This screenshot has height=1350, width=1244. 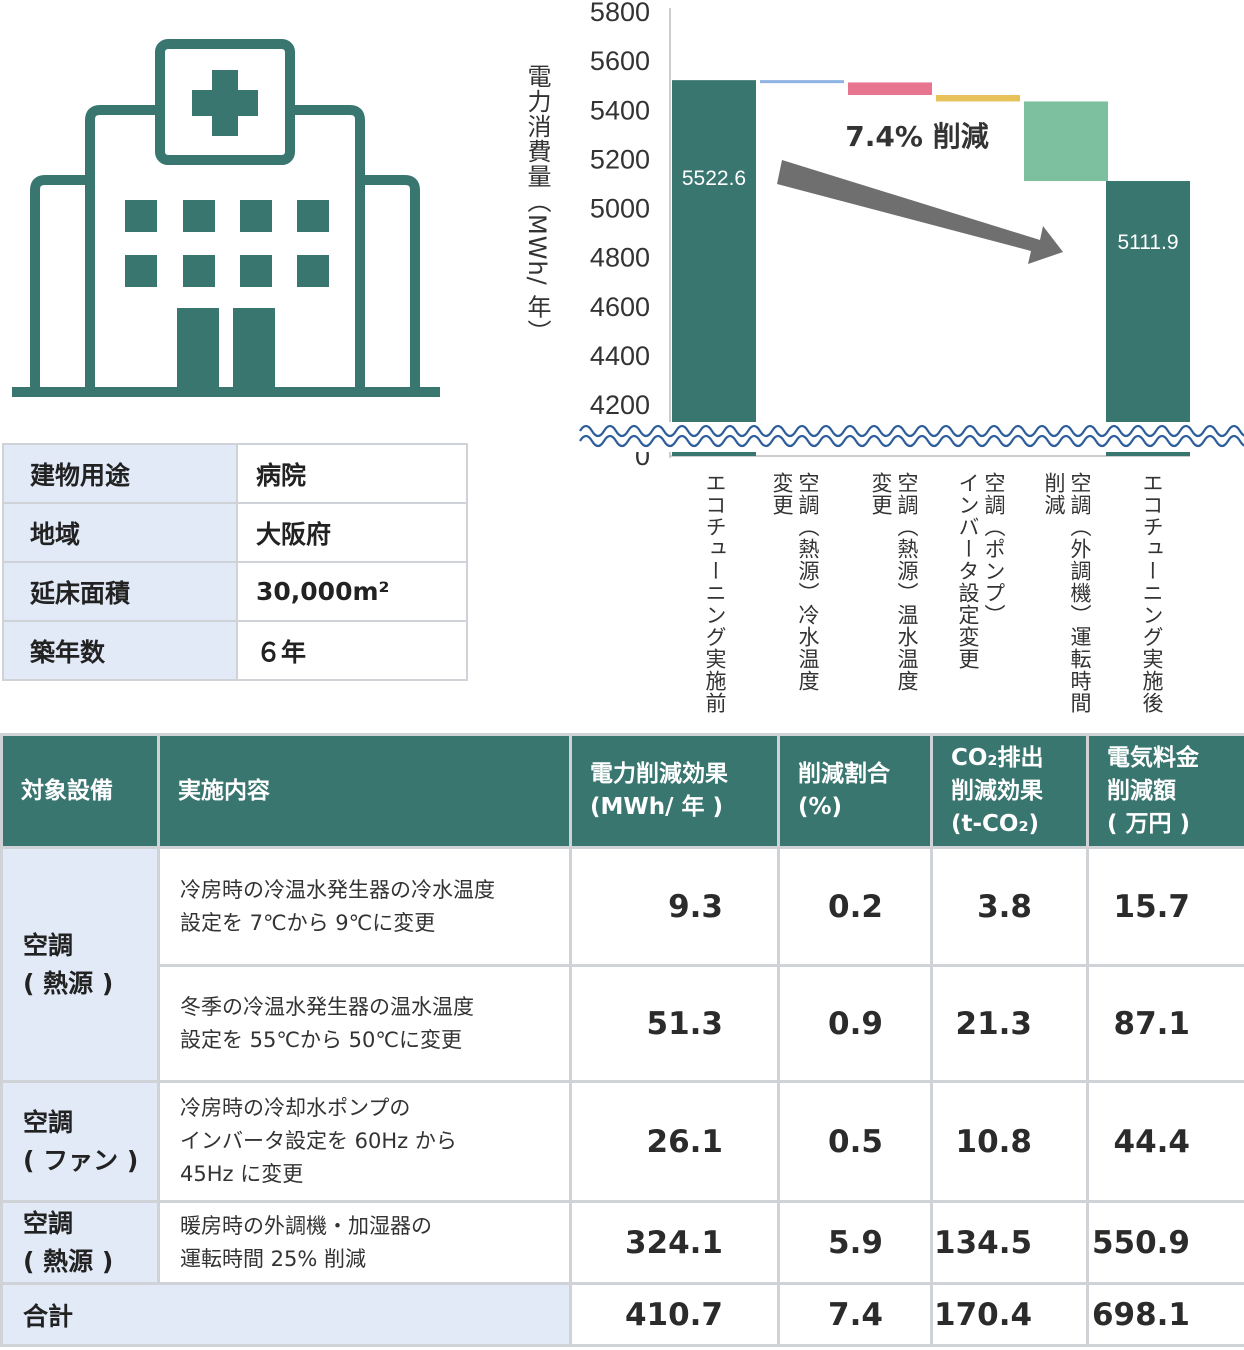 I want to click on description-cell: 暖房時の外調機・加湿器の 運転時間 25% 削減, so click(x=364, y=1242).